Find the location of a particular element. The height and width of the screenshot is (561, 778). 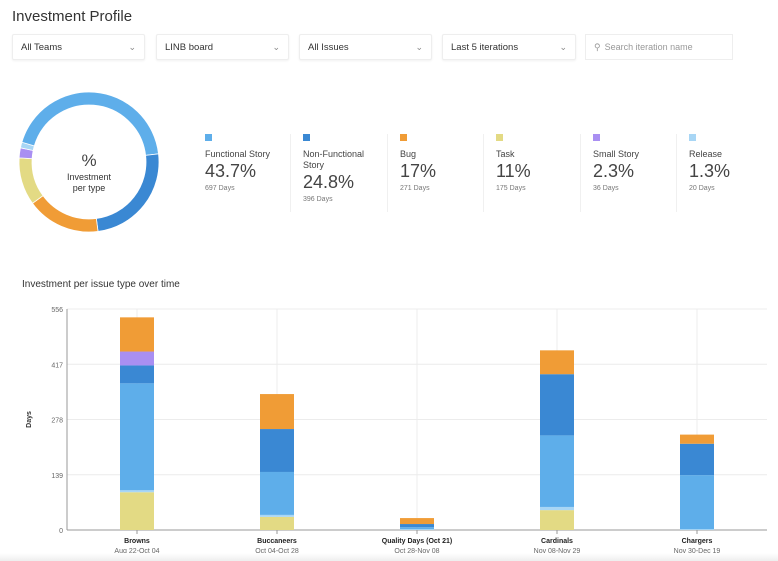

iterations-filter-value: Last 5 iterations is located at coordinates (485, 47).